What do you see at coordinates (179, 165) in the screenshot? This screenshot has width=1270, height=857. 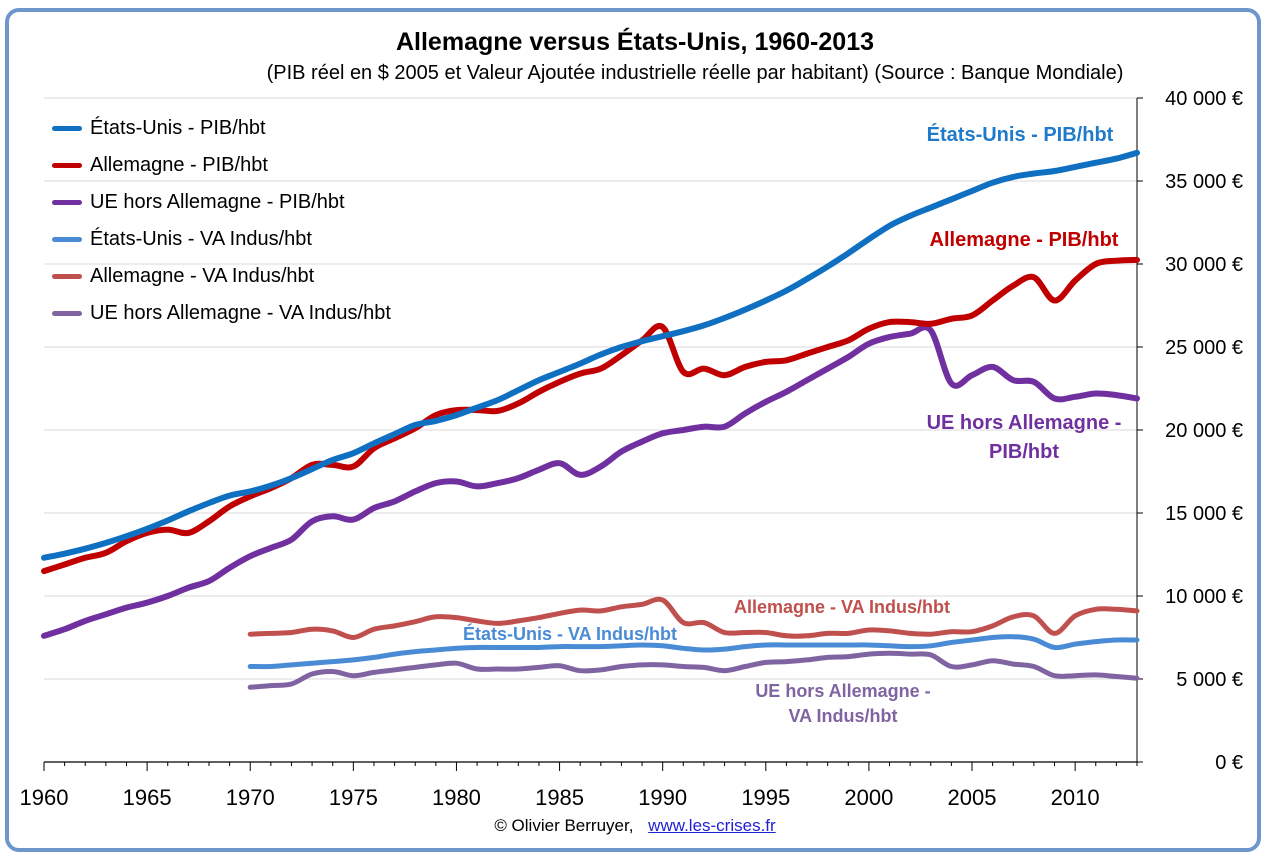 I see `legend-label: Allemagne - PIB/hbt` at bounding box center [179, 165].